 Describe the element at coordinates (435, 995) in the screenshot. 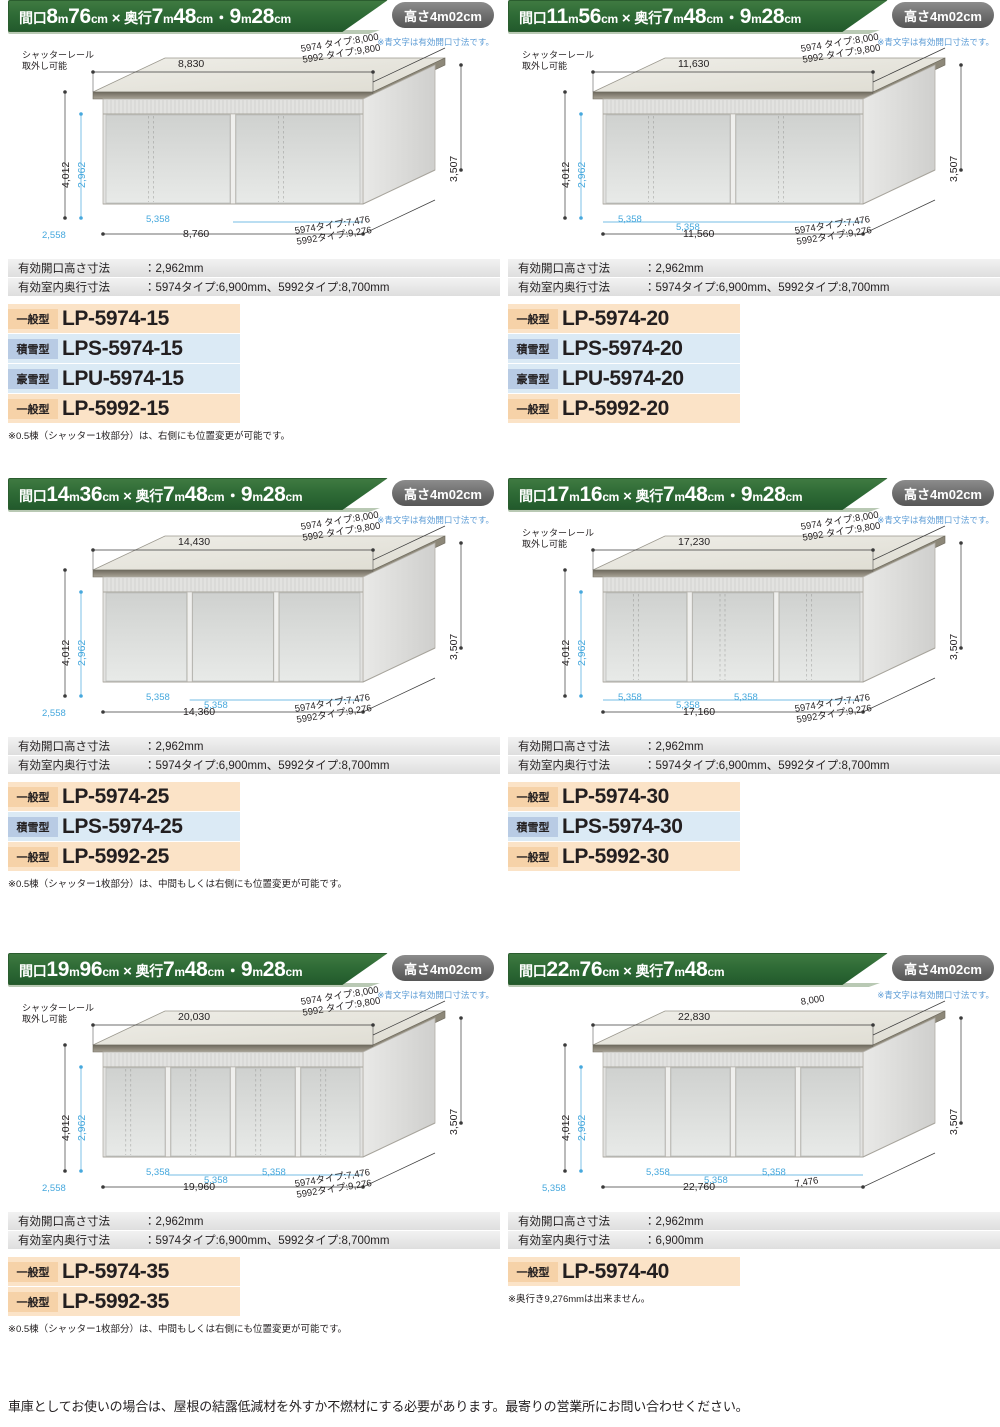

I see `blue-text-note: ※青文字は有効開口寸法です。` at that location.